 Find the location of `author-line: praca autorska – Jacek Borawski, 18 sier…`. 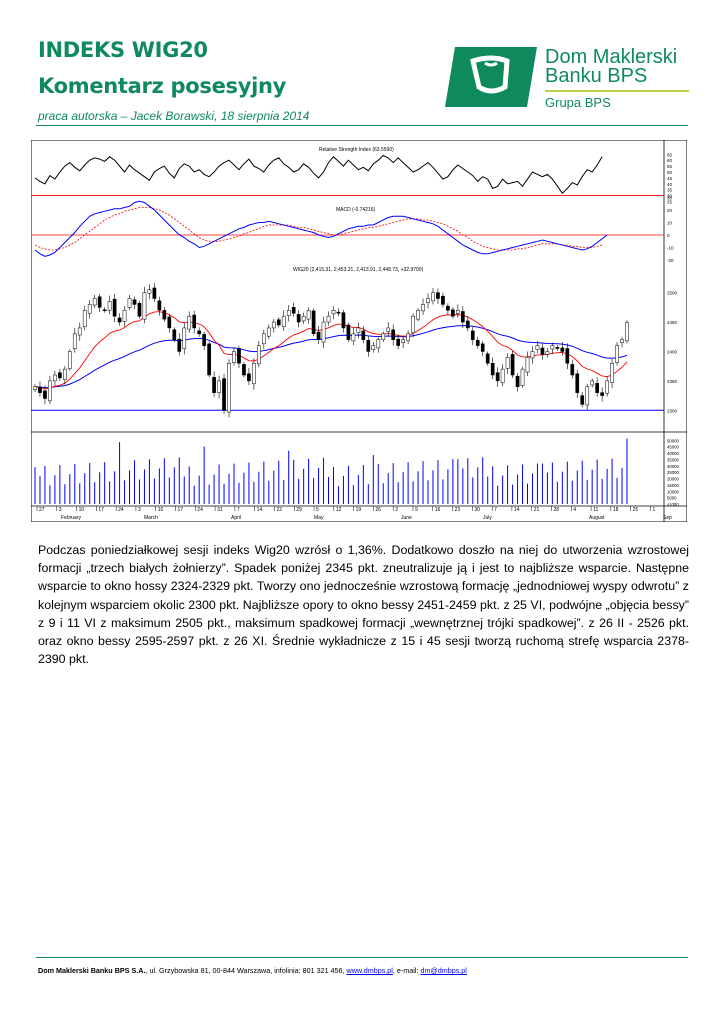

author-line: praca autorska – Jacek Borawski, 18 sier… is located at coordinates (174, 116).